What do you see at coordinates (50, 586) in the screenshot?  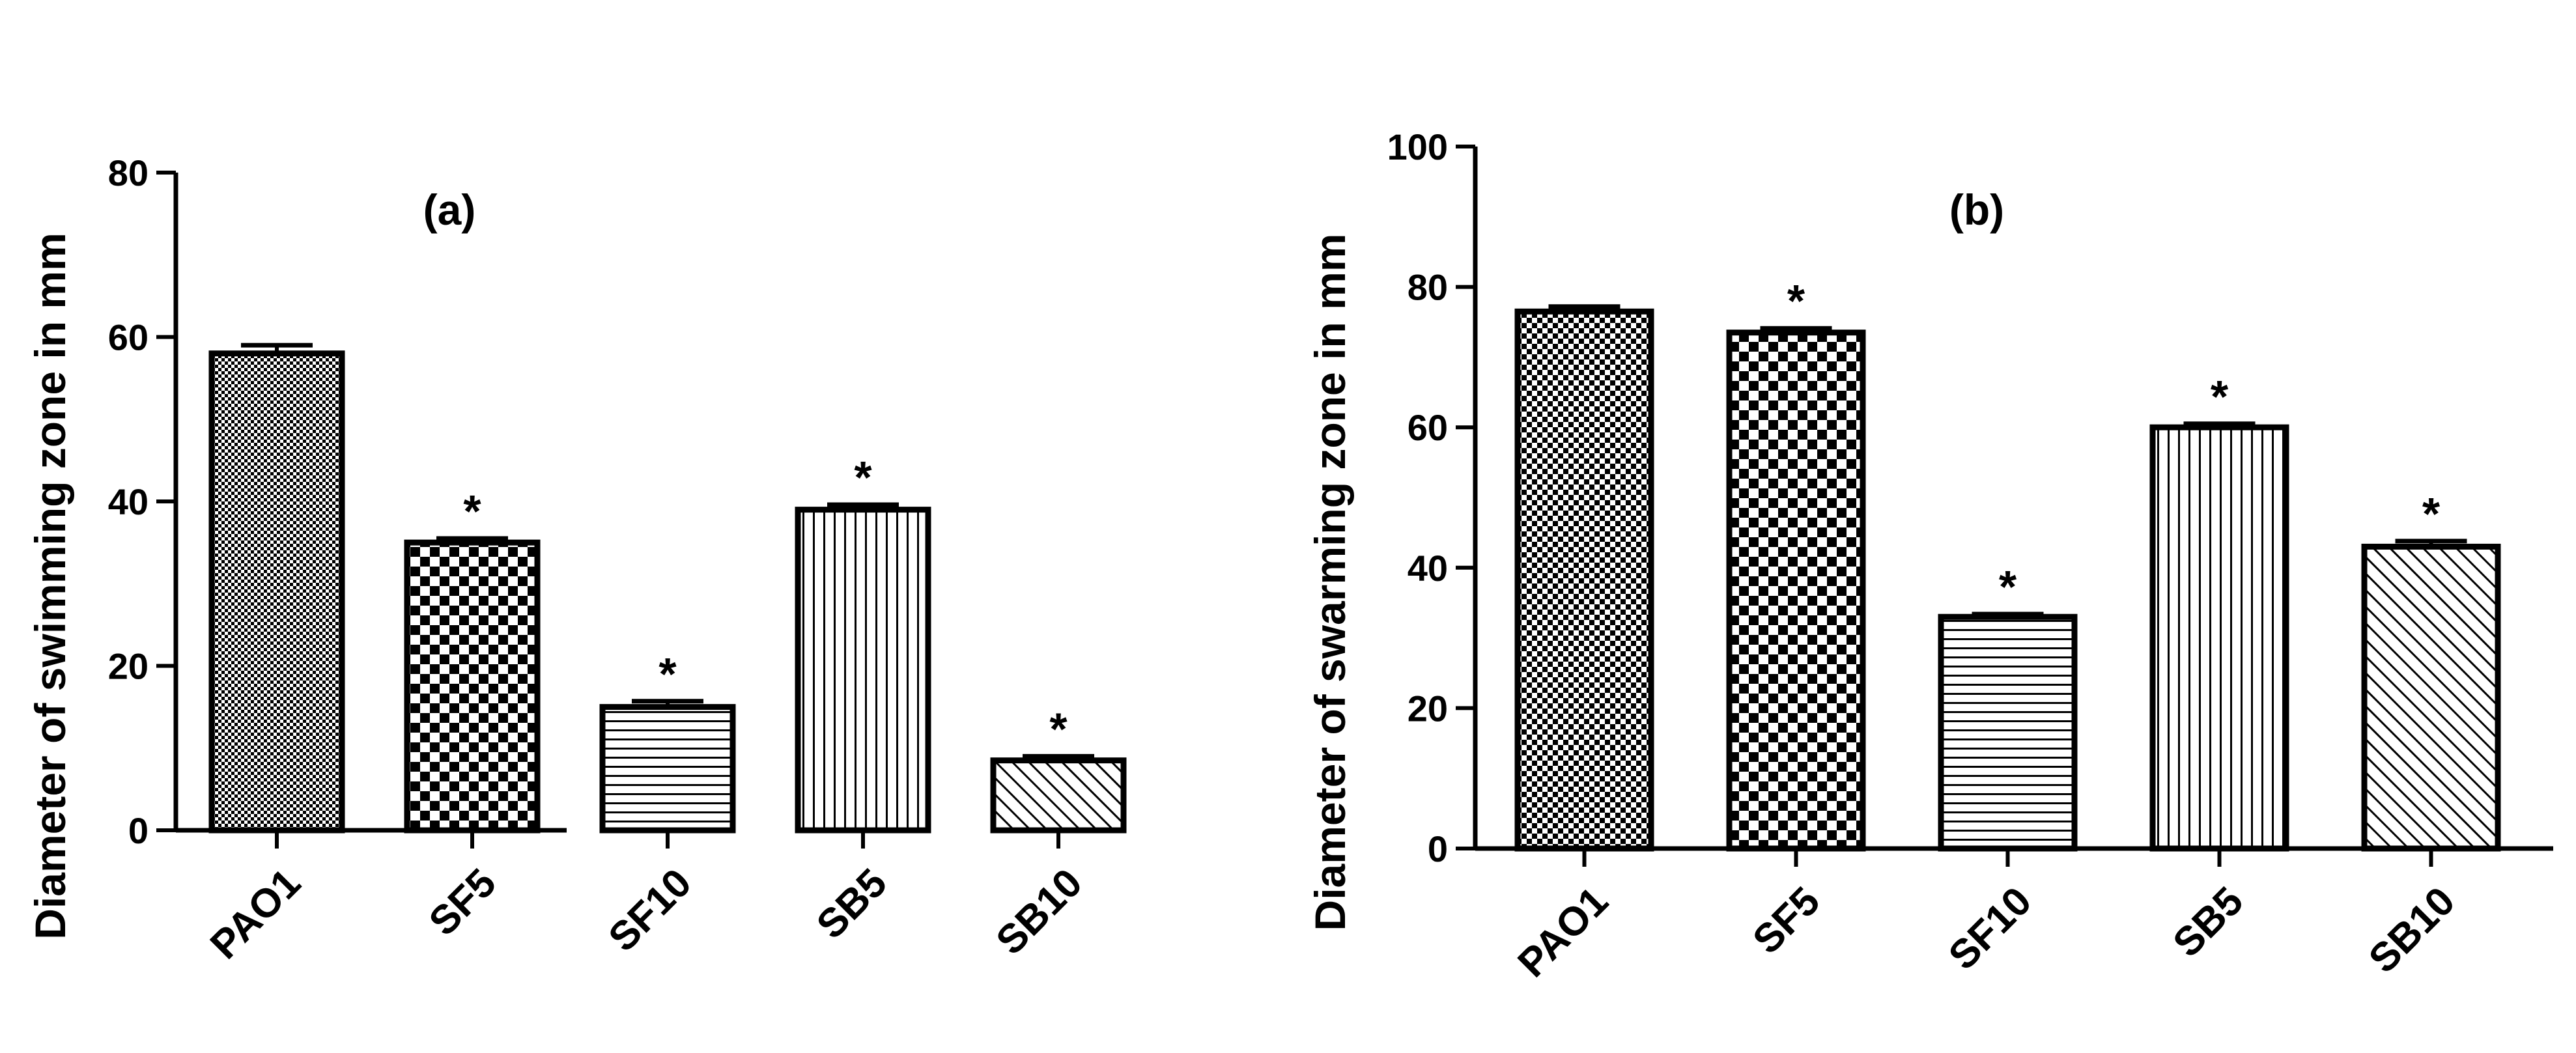 I see `y-axis-title: Diameter of swimming zone in mm` at bounding box center [50, 586].